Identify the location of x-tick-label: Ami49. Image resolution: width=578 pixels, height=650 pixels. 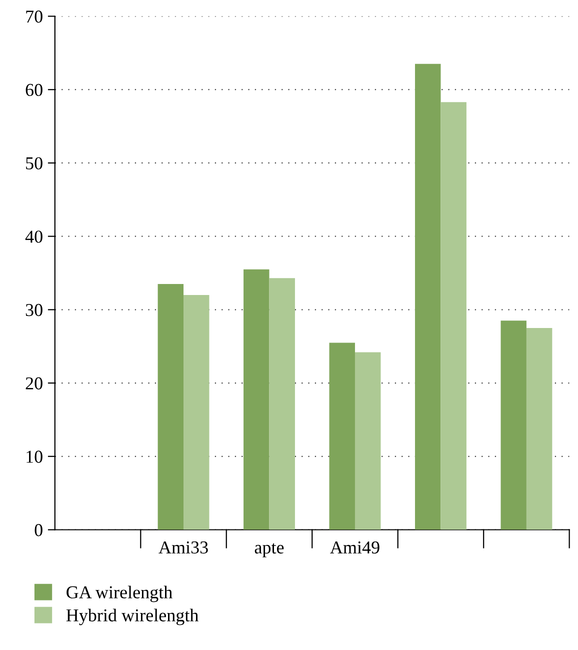
(355, 547).